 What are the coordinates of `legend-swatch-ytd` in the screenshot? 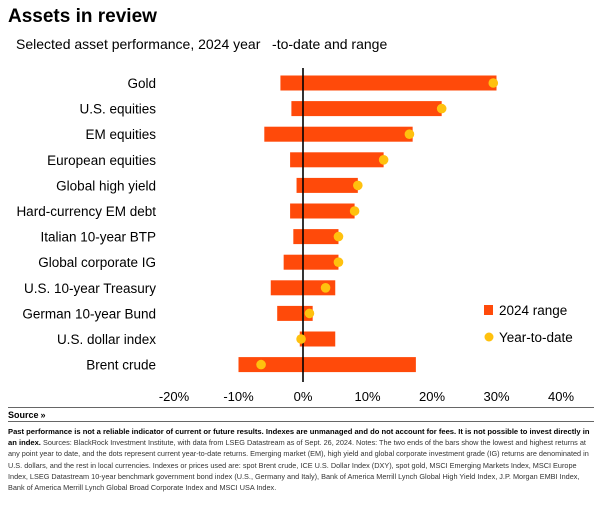 It's located at (489, 337).